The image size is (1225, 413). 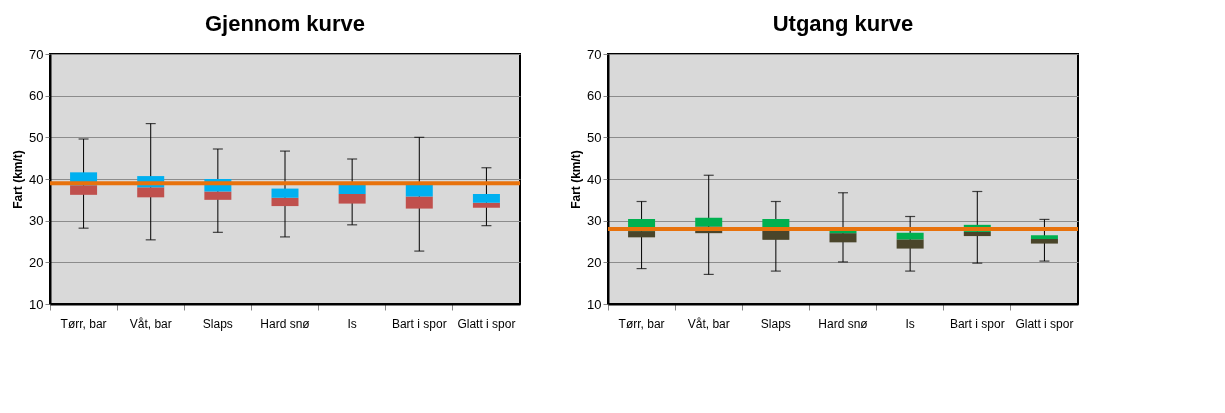 I want to click on chart-title: Gjennom kurve, so click(x=285, y=23).